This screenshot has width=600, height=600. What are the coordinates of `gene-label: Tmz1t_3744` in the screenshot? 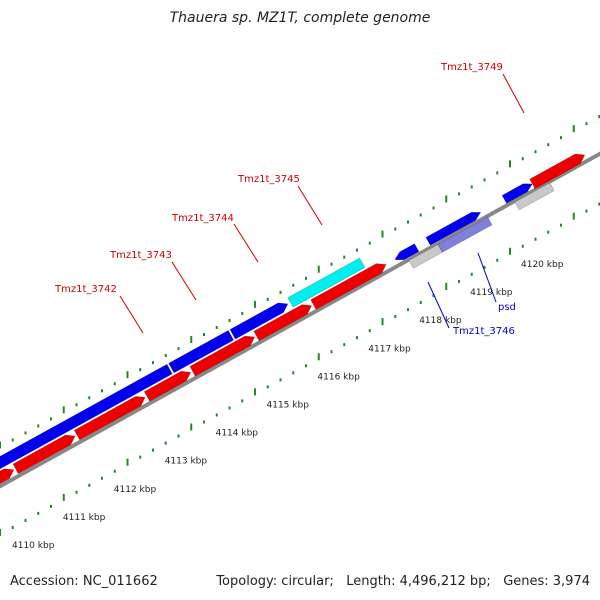 It's located at (202, 218).